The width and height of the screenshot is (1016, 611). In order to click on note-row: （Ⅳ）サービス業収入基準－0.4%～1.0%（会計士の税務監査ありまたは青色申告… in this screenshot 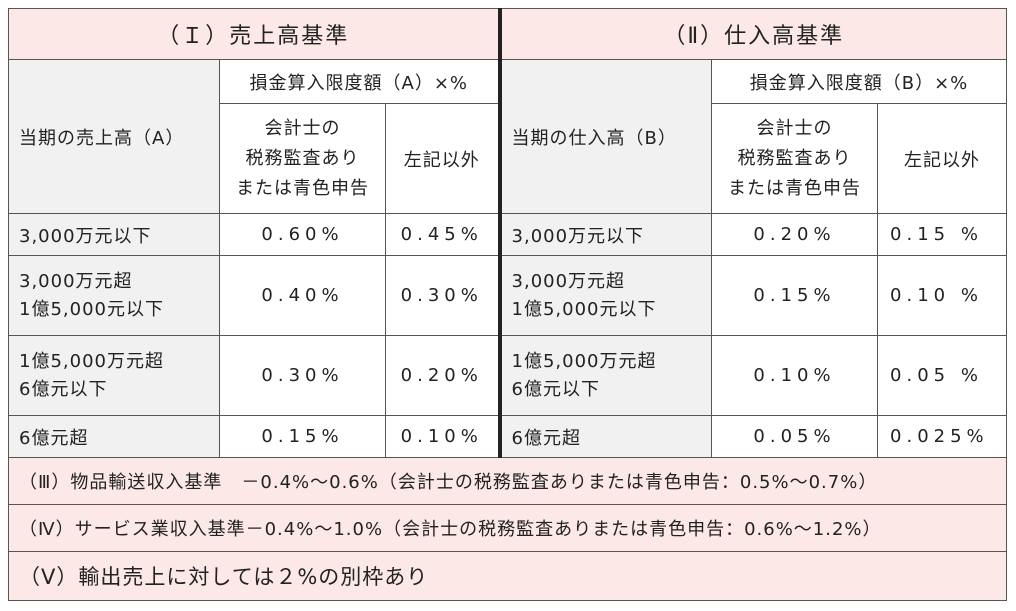, I will do `click(507, 528)`.